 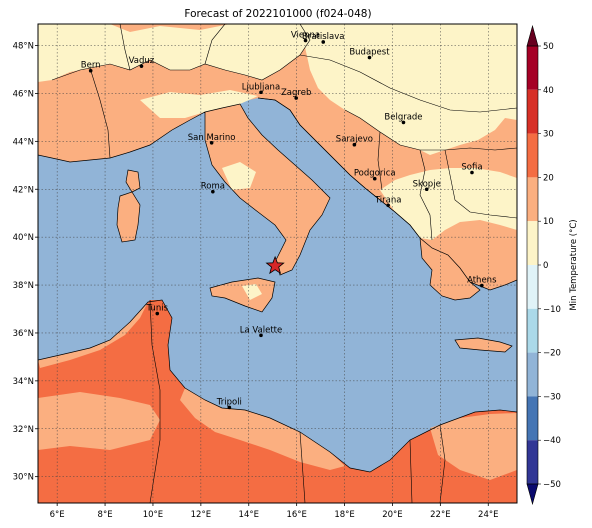 I want to click on city-label: Ljubljana, so click(x=261, y=87).